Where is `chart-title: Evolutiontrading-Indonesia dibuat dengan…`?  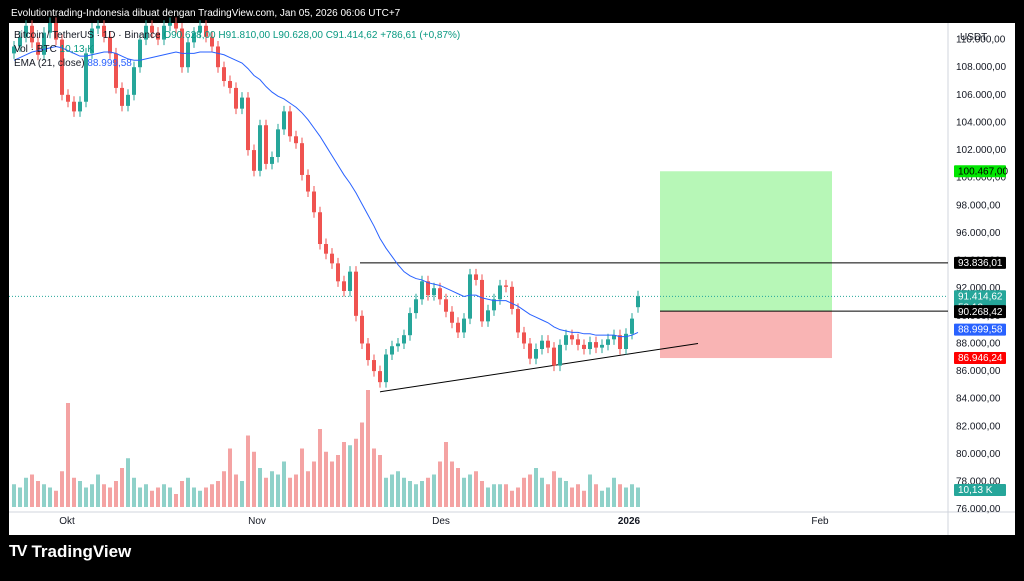 chart-title: Evolutiontrading-Indonesia dibuat dengan… is located at coordinates (512, 14).